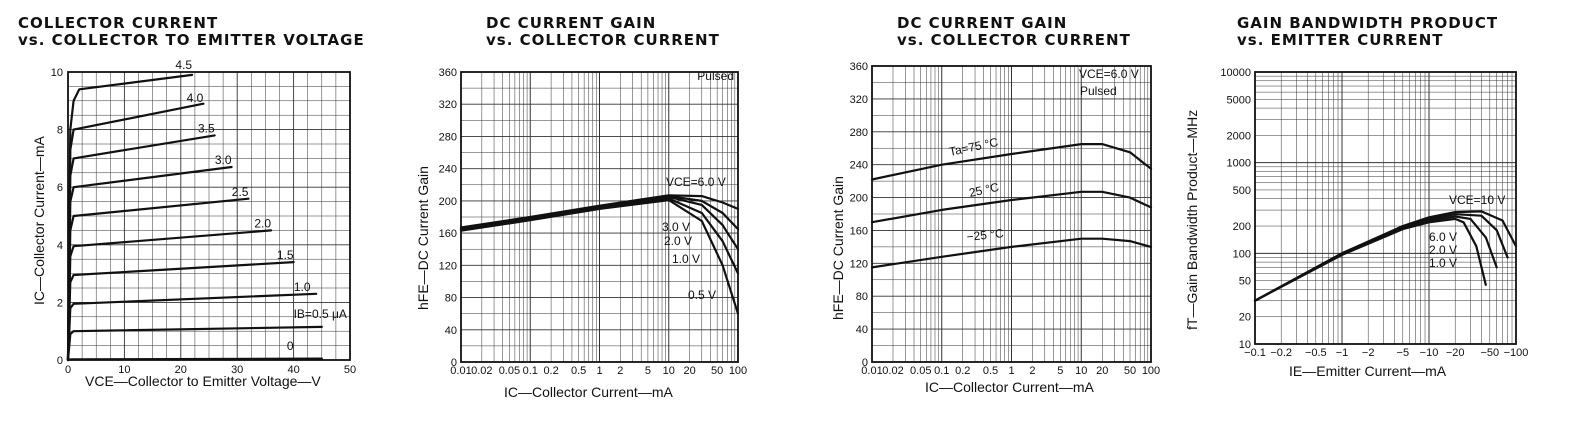 The image size is (1594, 442). I want to click on chart-4-x-tick-label: −0.2, so click(1281, 353).